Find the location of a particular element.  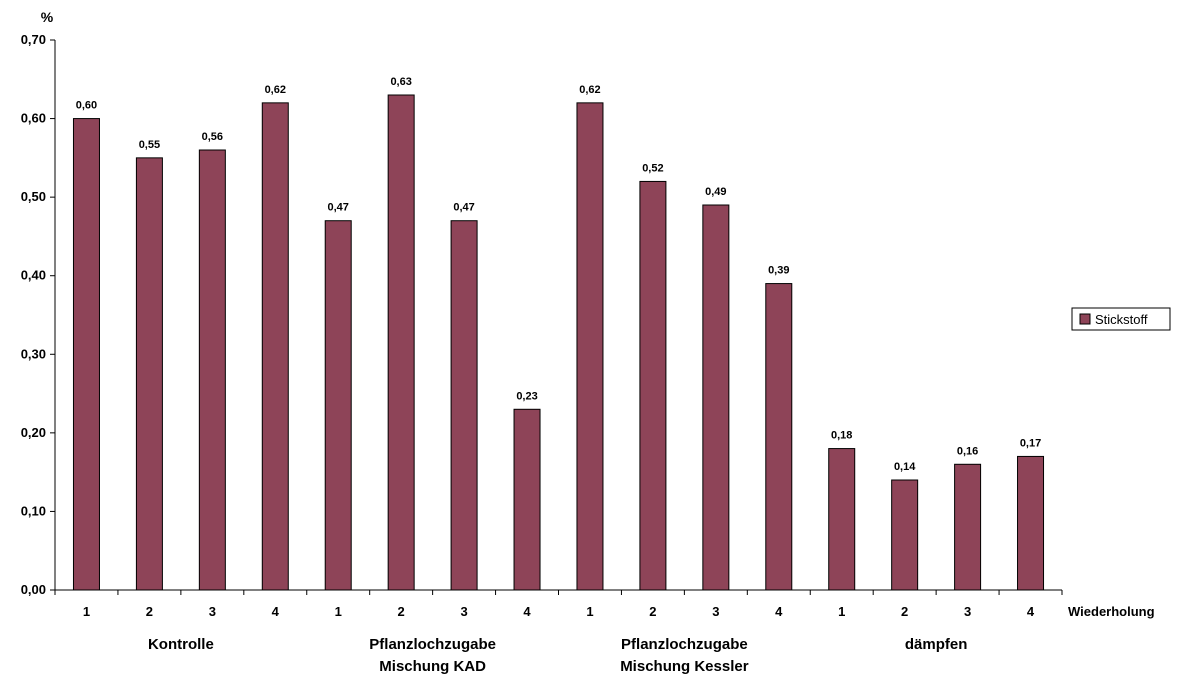

legend-label: Stickstoff is located at coordinates (1121, 319).